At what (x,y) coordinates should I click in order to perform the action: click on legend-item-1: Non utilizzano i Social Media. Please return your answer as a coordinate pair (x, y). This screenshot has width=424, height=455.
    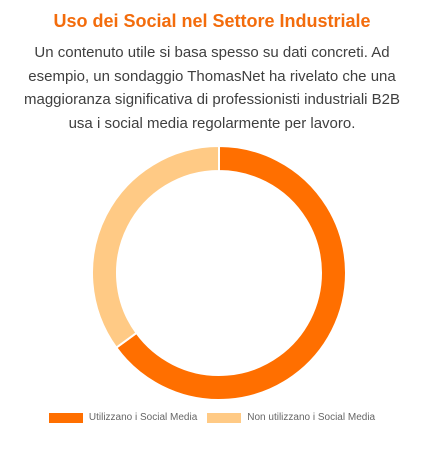
    Looking at the image, I should click on (291, 417).